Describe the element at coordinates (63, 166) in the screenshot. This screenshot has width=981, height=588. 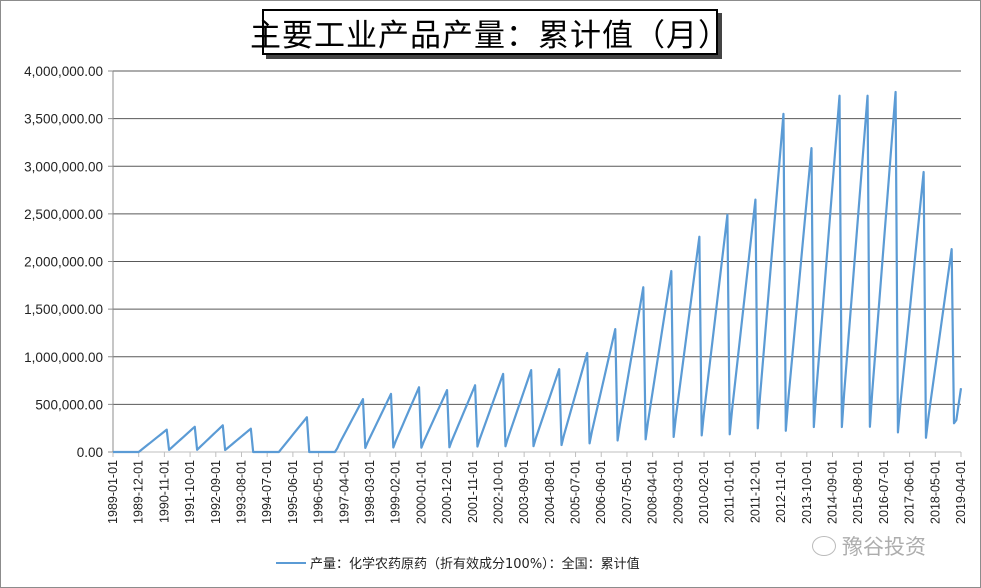
I see `y-tick-label: 3,000,000.00` at that location.